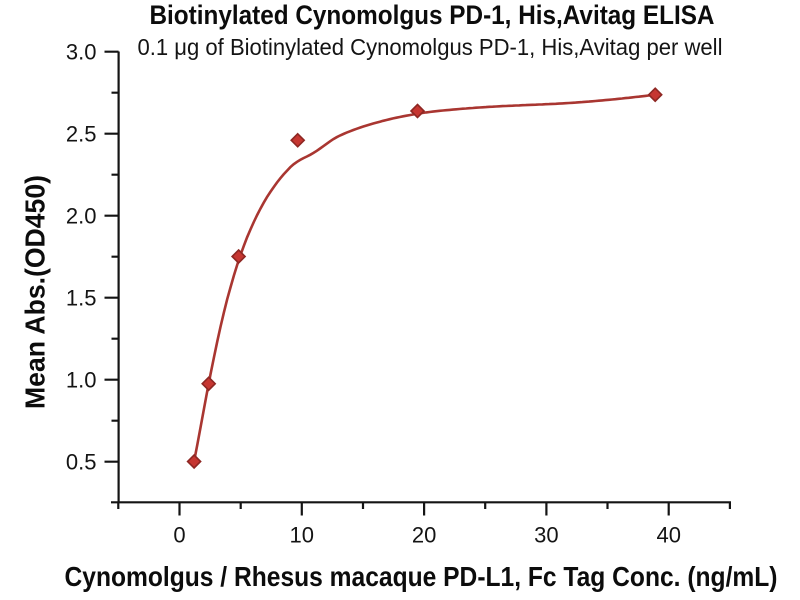  I want to click on svg-text: 10, so click(302, 535).